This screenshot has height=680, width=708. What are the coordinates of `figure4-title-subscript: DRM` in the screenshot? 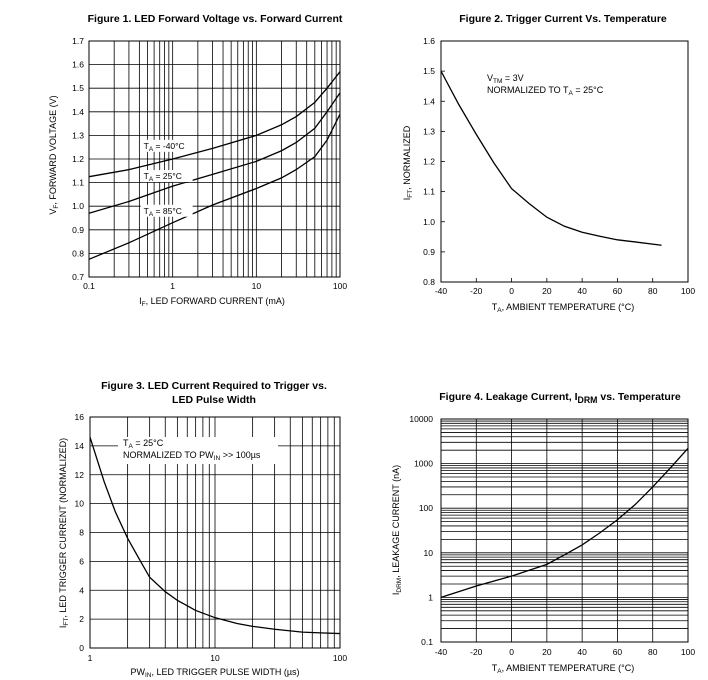 It's located at (587, 400).